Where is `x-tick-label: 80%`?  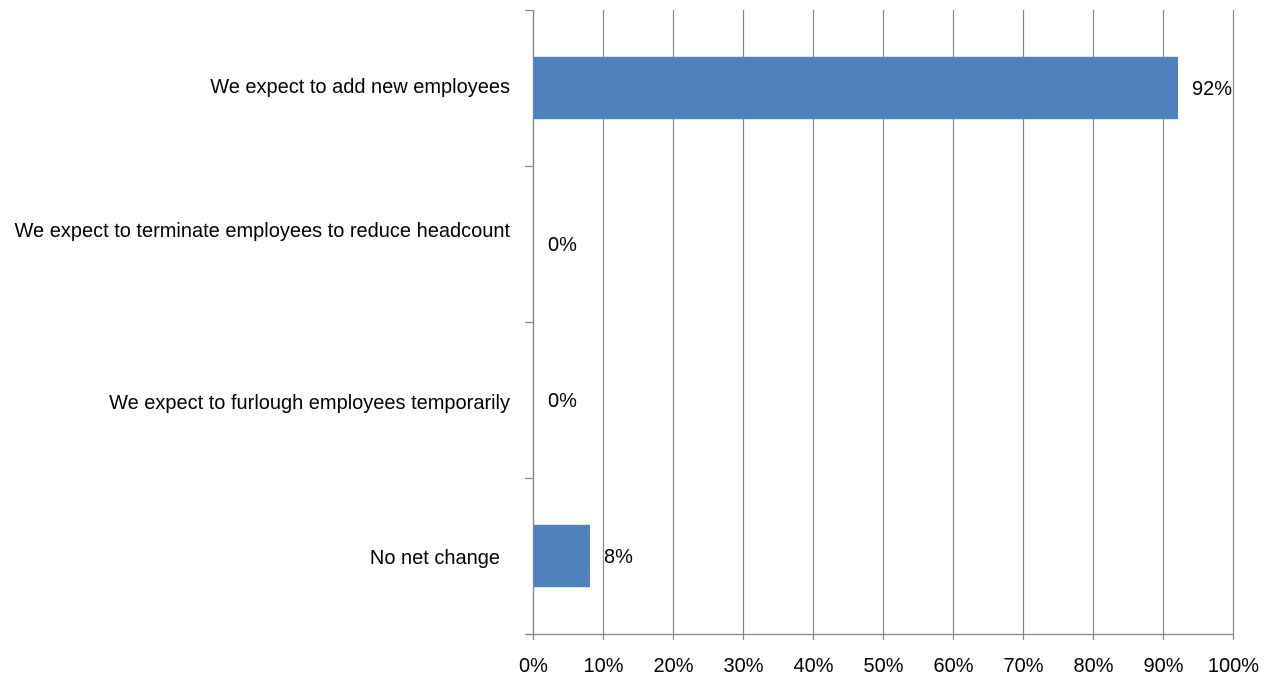
x-tick-label: 80% is located at coordinates (1093, 666).